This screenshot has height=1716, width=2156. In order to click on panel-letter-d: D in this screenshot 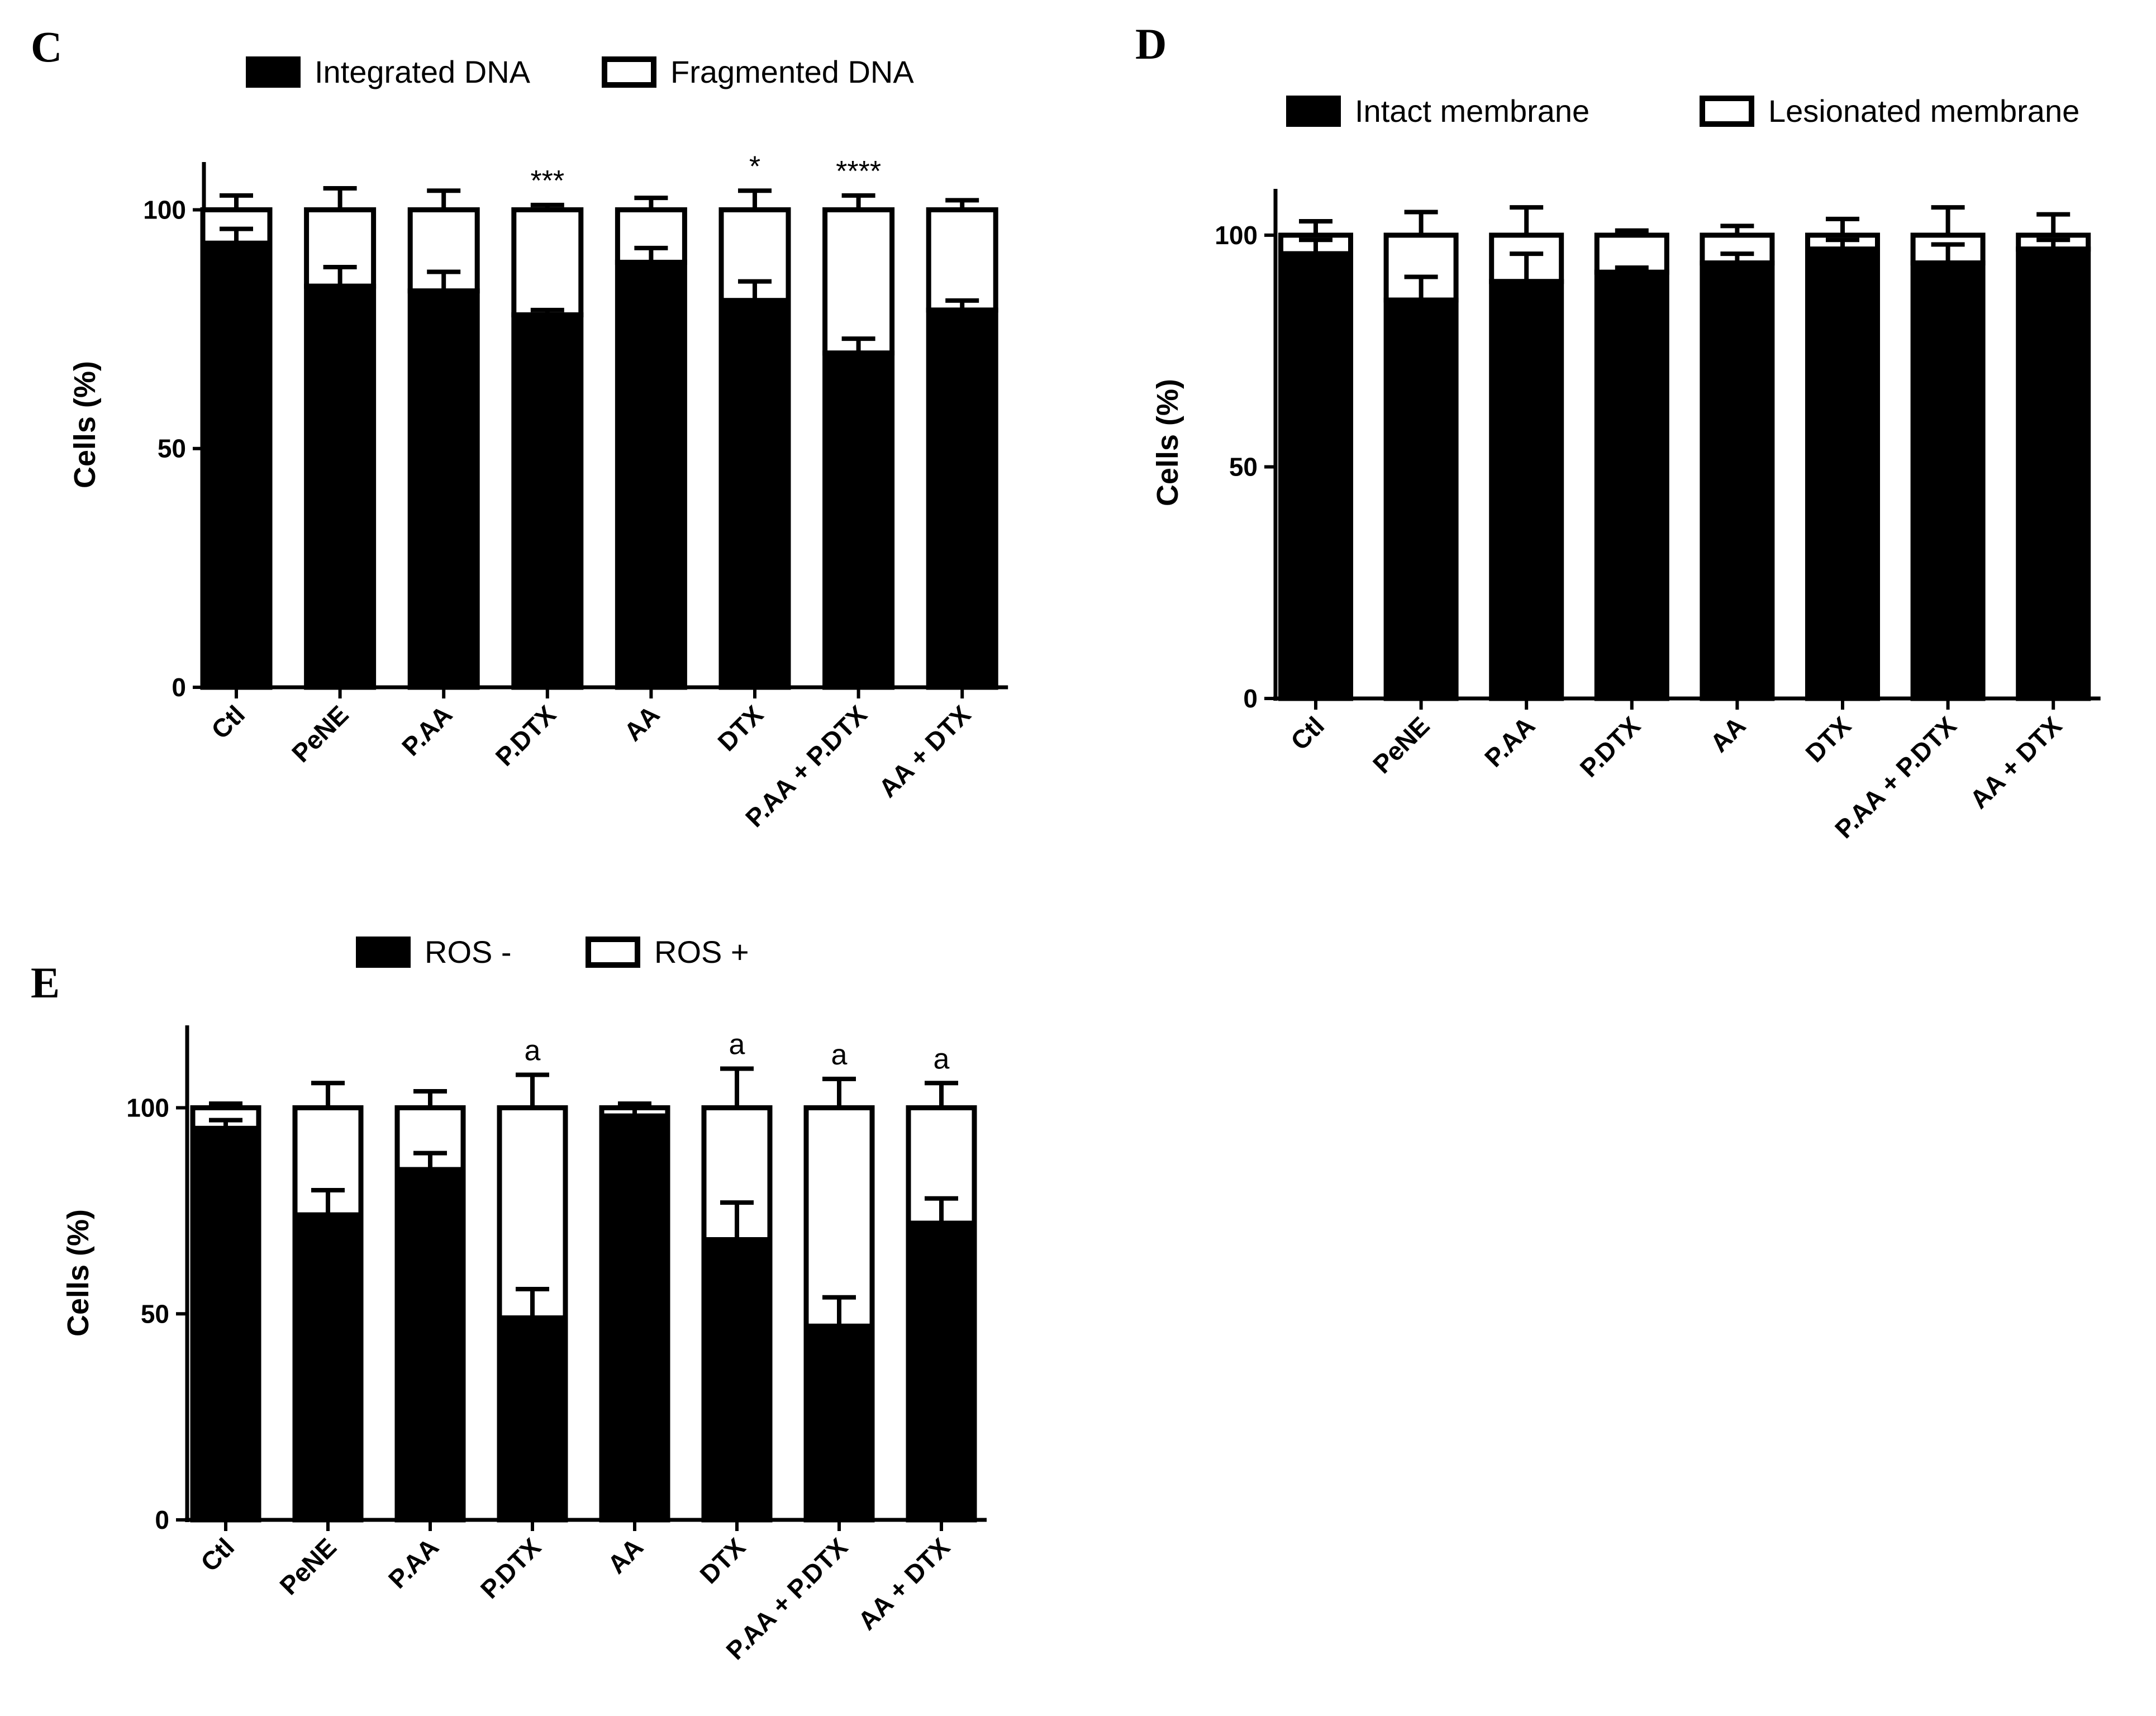, I will do `click(1151, 44)`.